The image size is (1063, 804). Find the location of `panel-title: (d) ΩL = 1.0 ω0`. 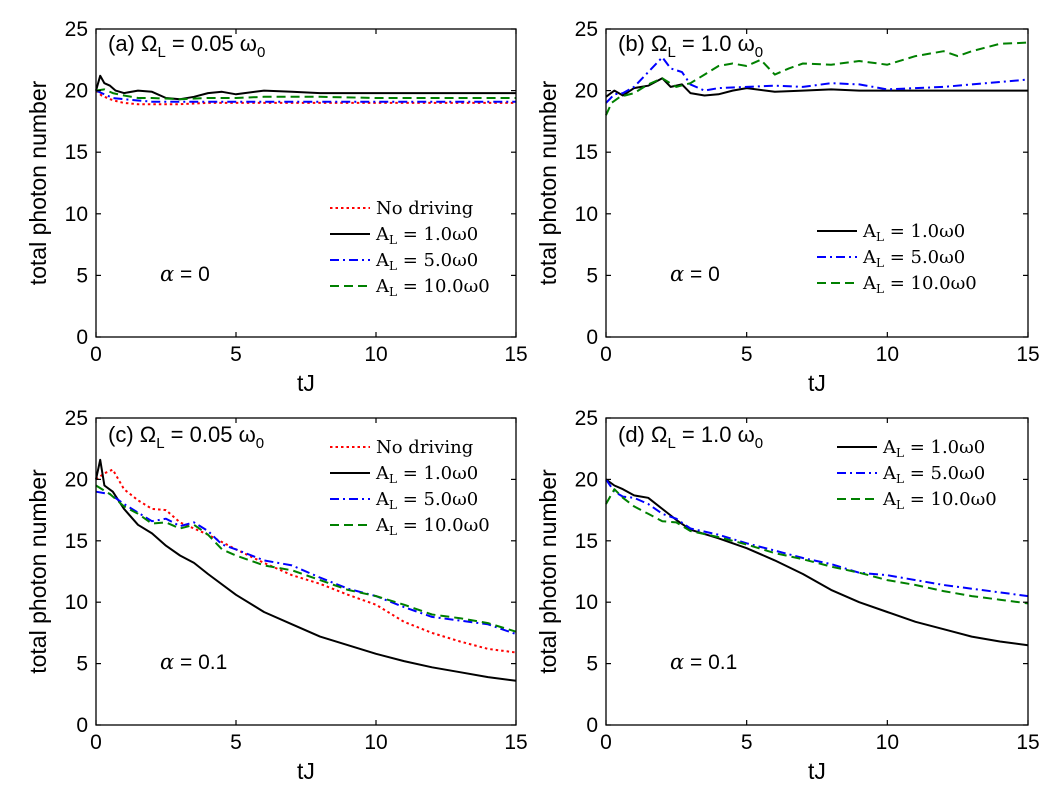

panel-title: (d) ΩL = 1.0 ω0 is located at coordinates (690, 437).